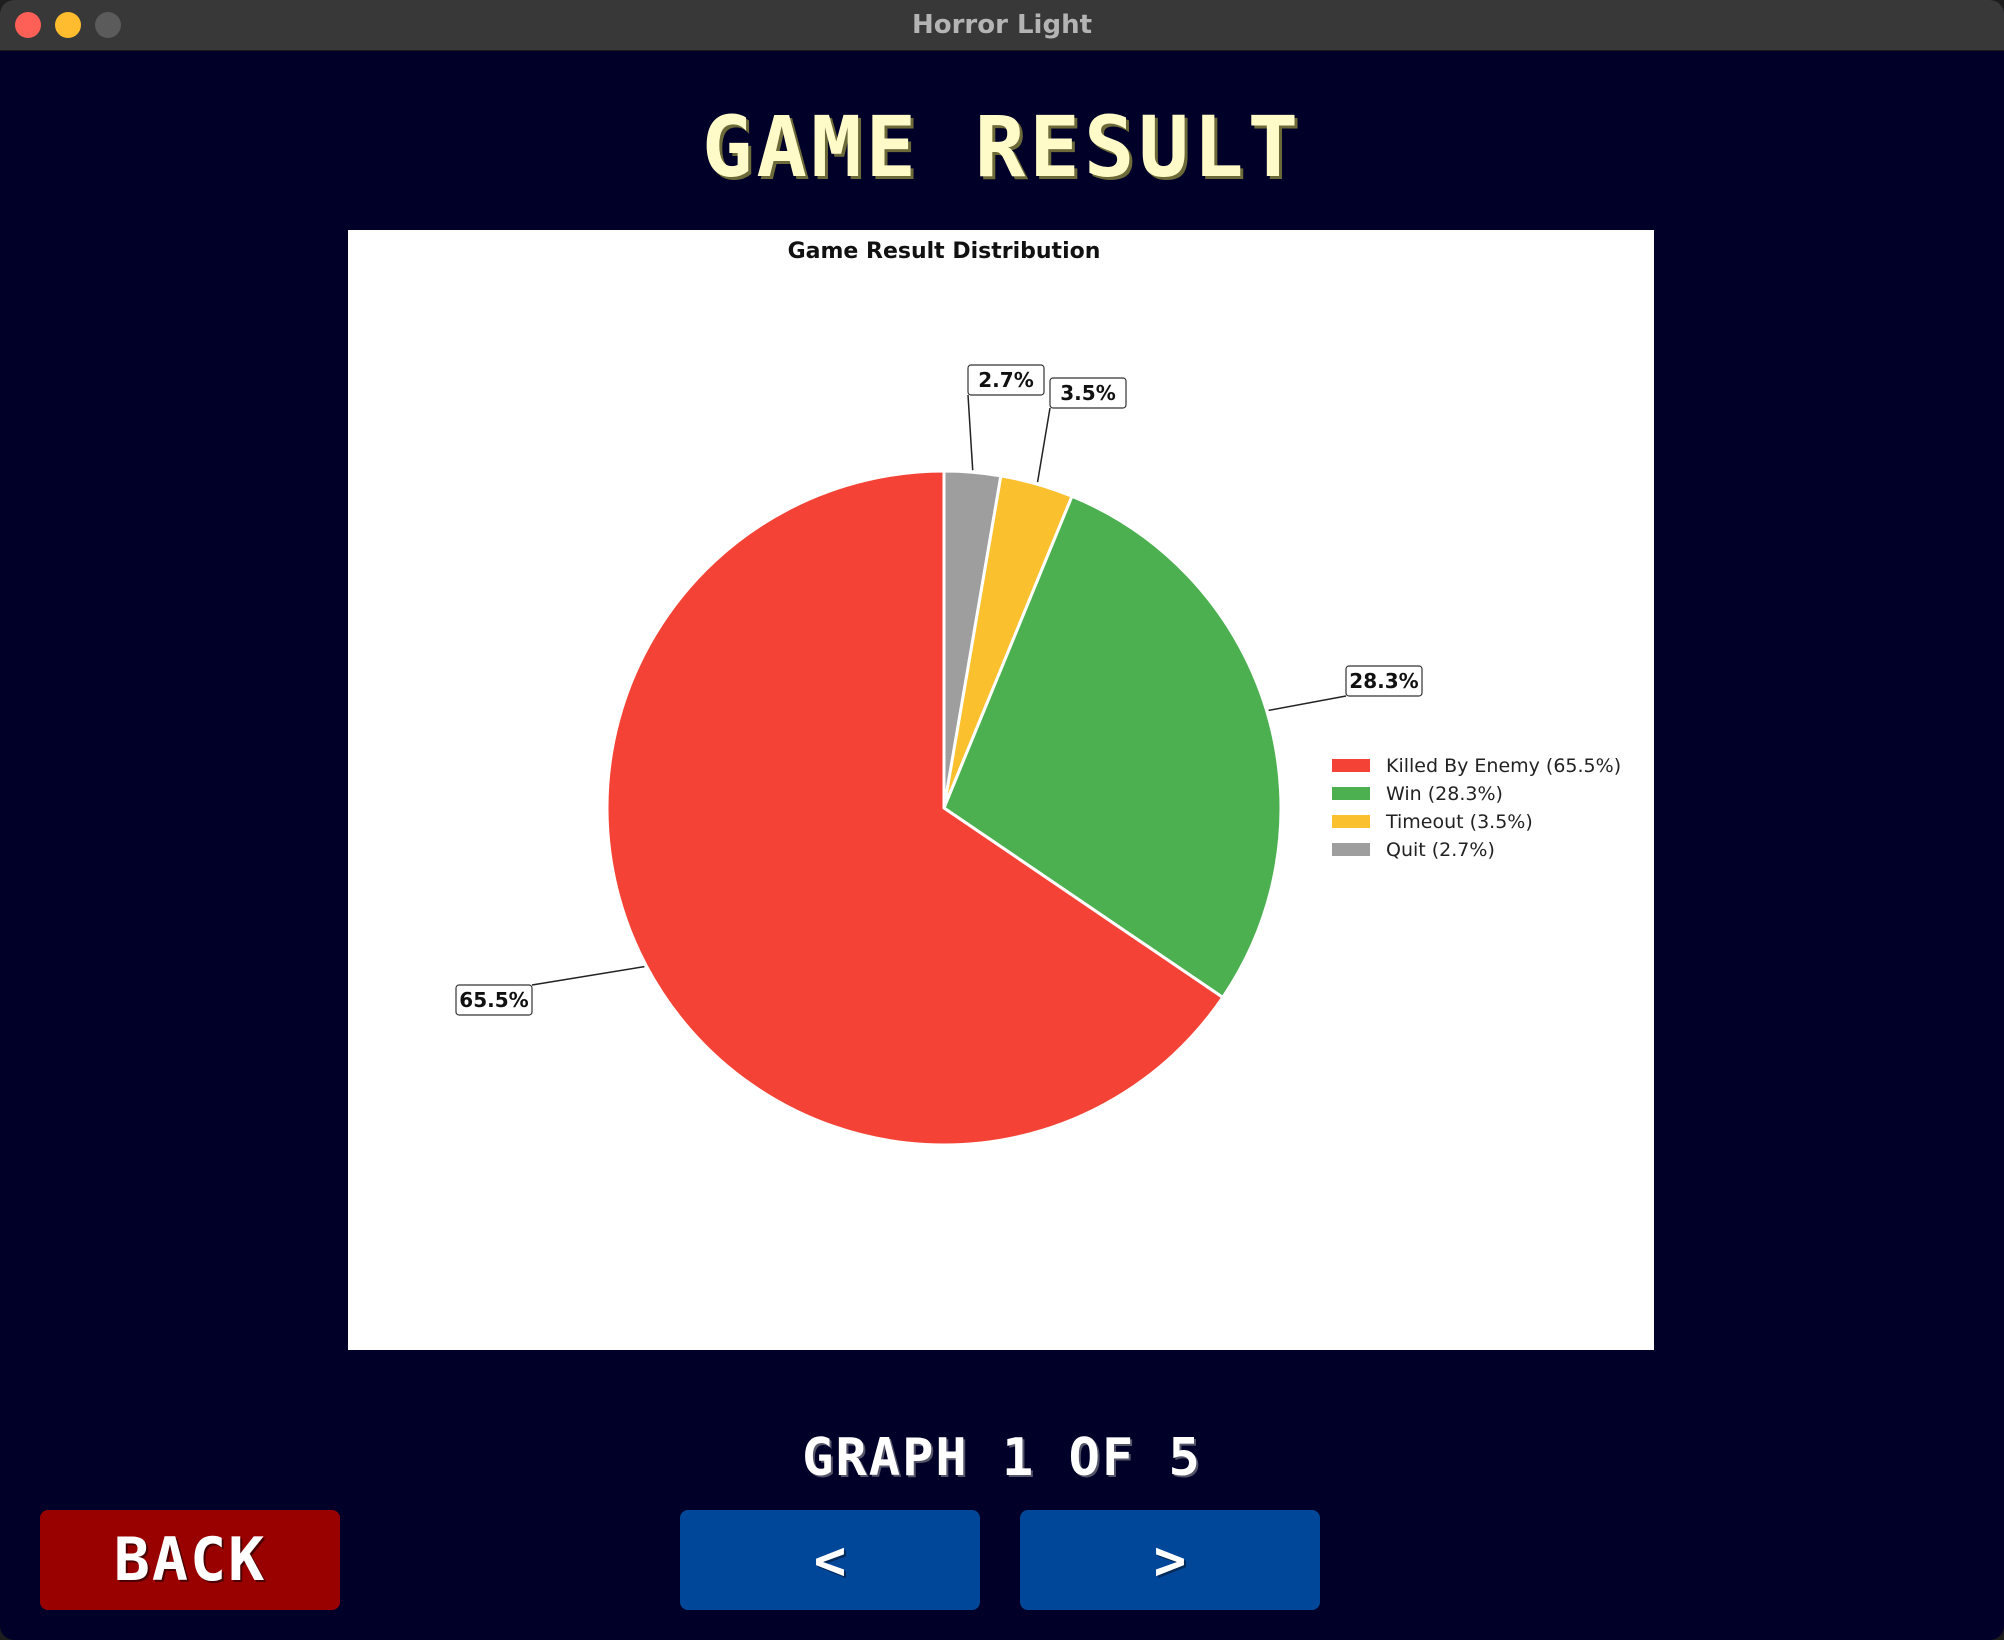 The width and height of the screenshot is (2004, 1640). I want to click on data-label-killed-by-enemy: 65.5%, so click(493, 1000).